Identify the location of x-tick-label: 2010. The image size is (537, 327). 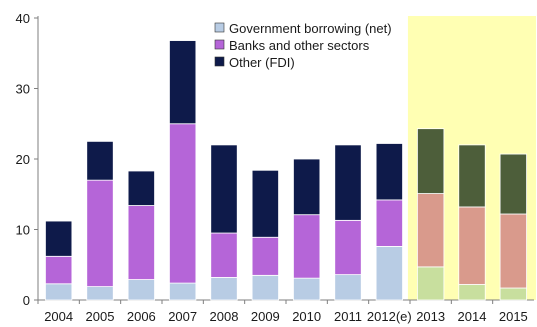
(306, 316).